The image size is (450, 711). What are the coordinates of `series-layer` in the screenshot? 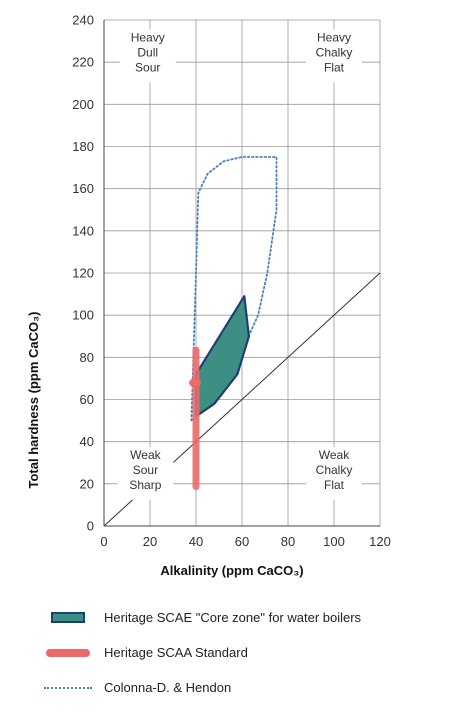 It's located at (233, 323).